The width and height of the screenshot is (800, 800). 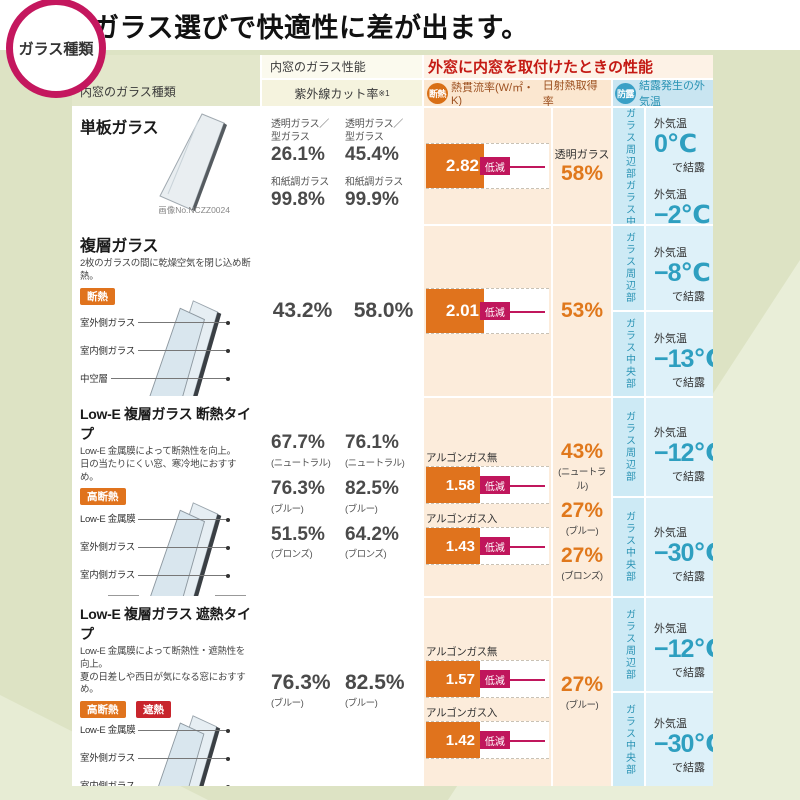 What do you see at coordinates (453, 740) in the screenshot?
I see `heat-flow-value-bar: 1.42` at bounding box center [453, 740].